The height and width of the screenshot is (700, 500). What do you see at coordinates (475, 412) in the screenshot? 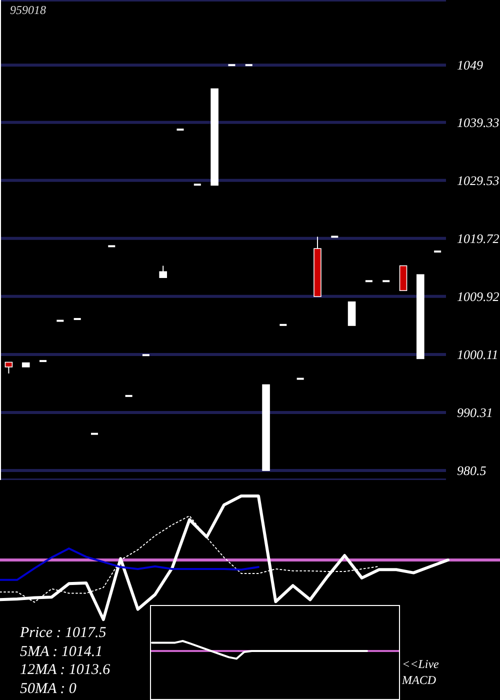
I see `y-tick-label: 990.31` at bounding box center [475, 412].